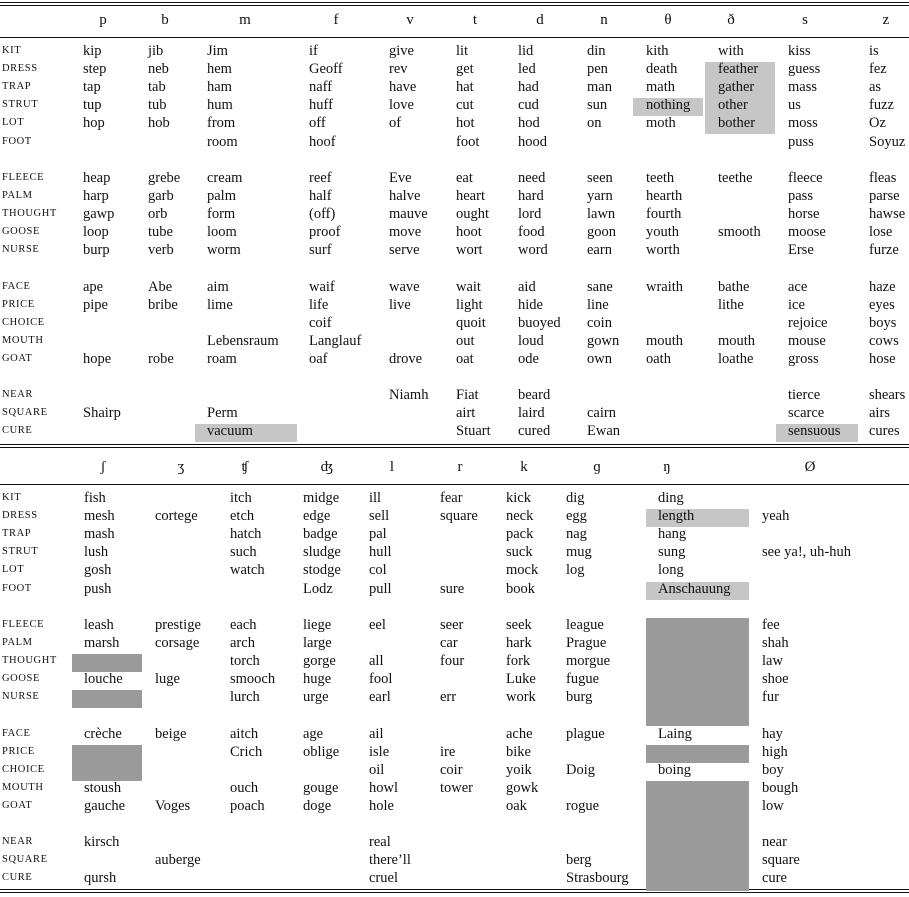 The height and width of the screenshot is (897, 909). What do you see at coordinates (390, 860) in the screenshot?
I see `bottom-cell: there’ll` at bounding box center [390, 860].